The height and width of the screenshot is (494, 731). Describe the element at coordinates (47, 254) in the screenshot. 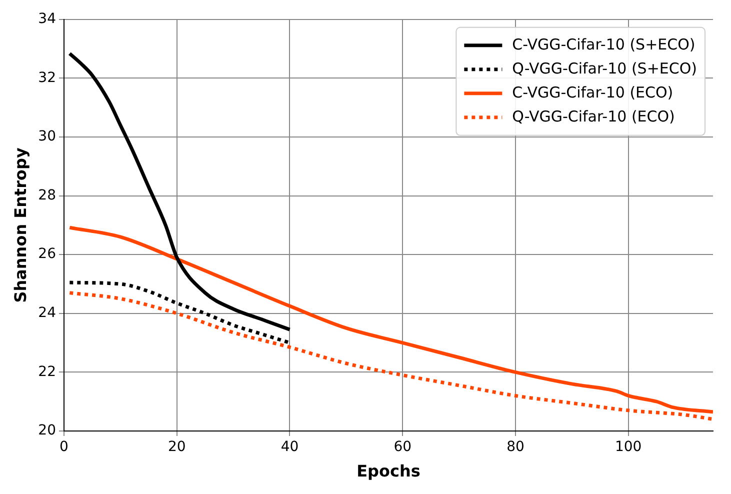

I see `y-tick-label: 26` at that location.